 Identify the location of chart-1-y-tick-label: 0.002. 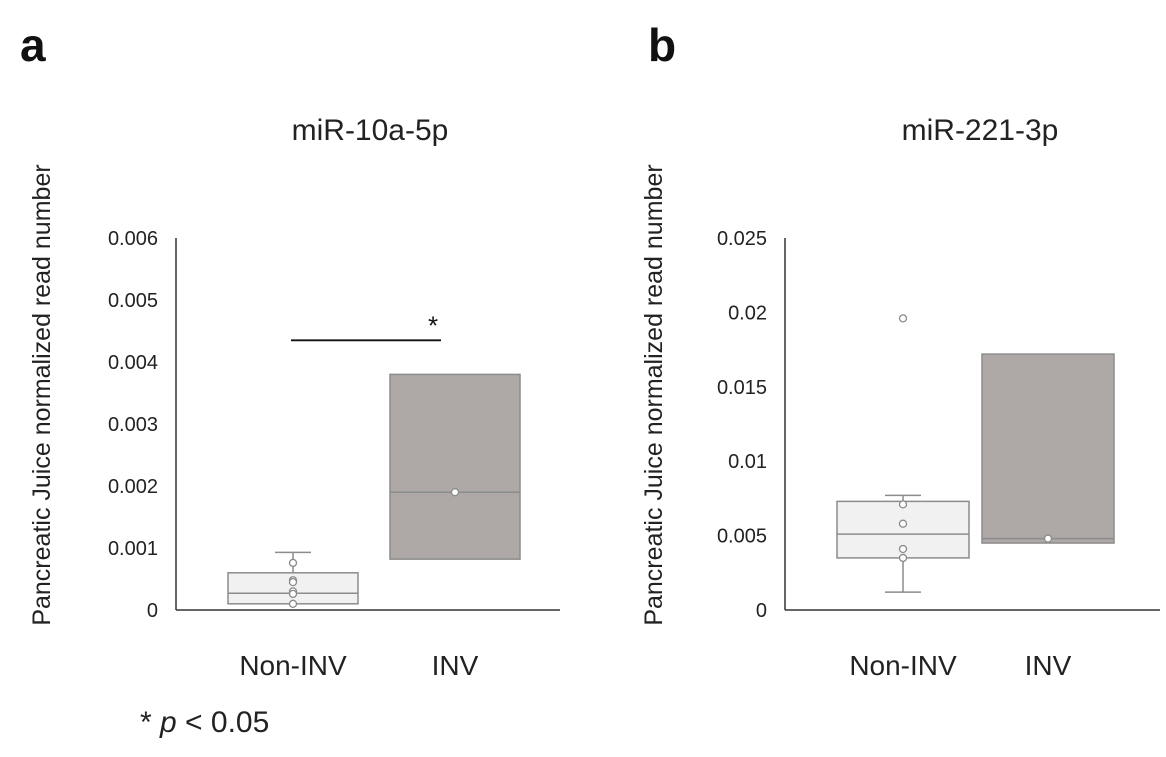
(133, 487).